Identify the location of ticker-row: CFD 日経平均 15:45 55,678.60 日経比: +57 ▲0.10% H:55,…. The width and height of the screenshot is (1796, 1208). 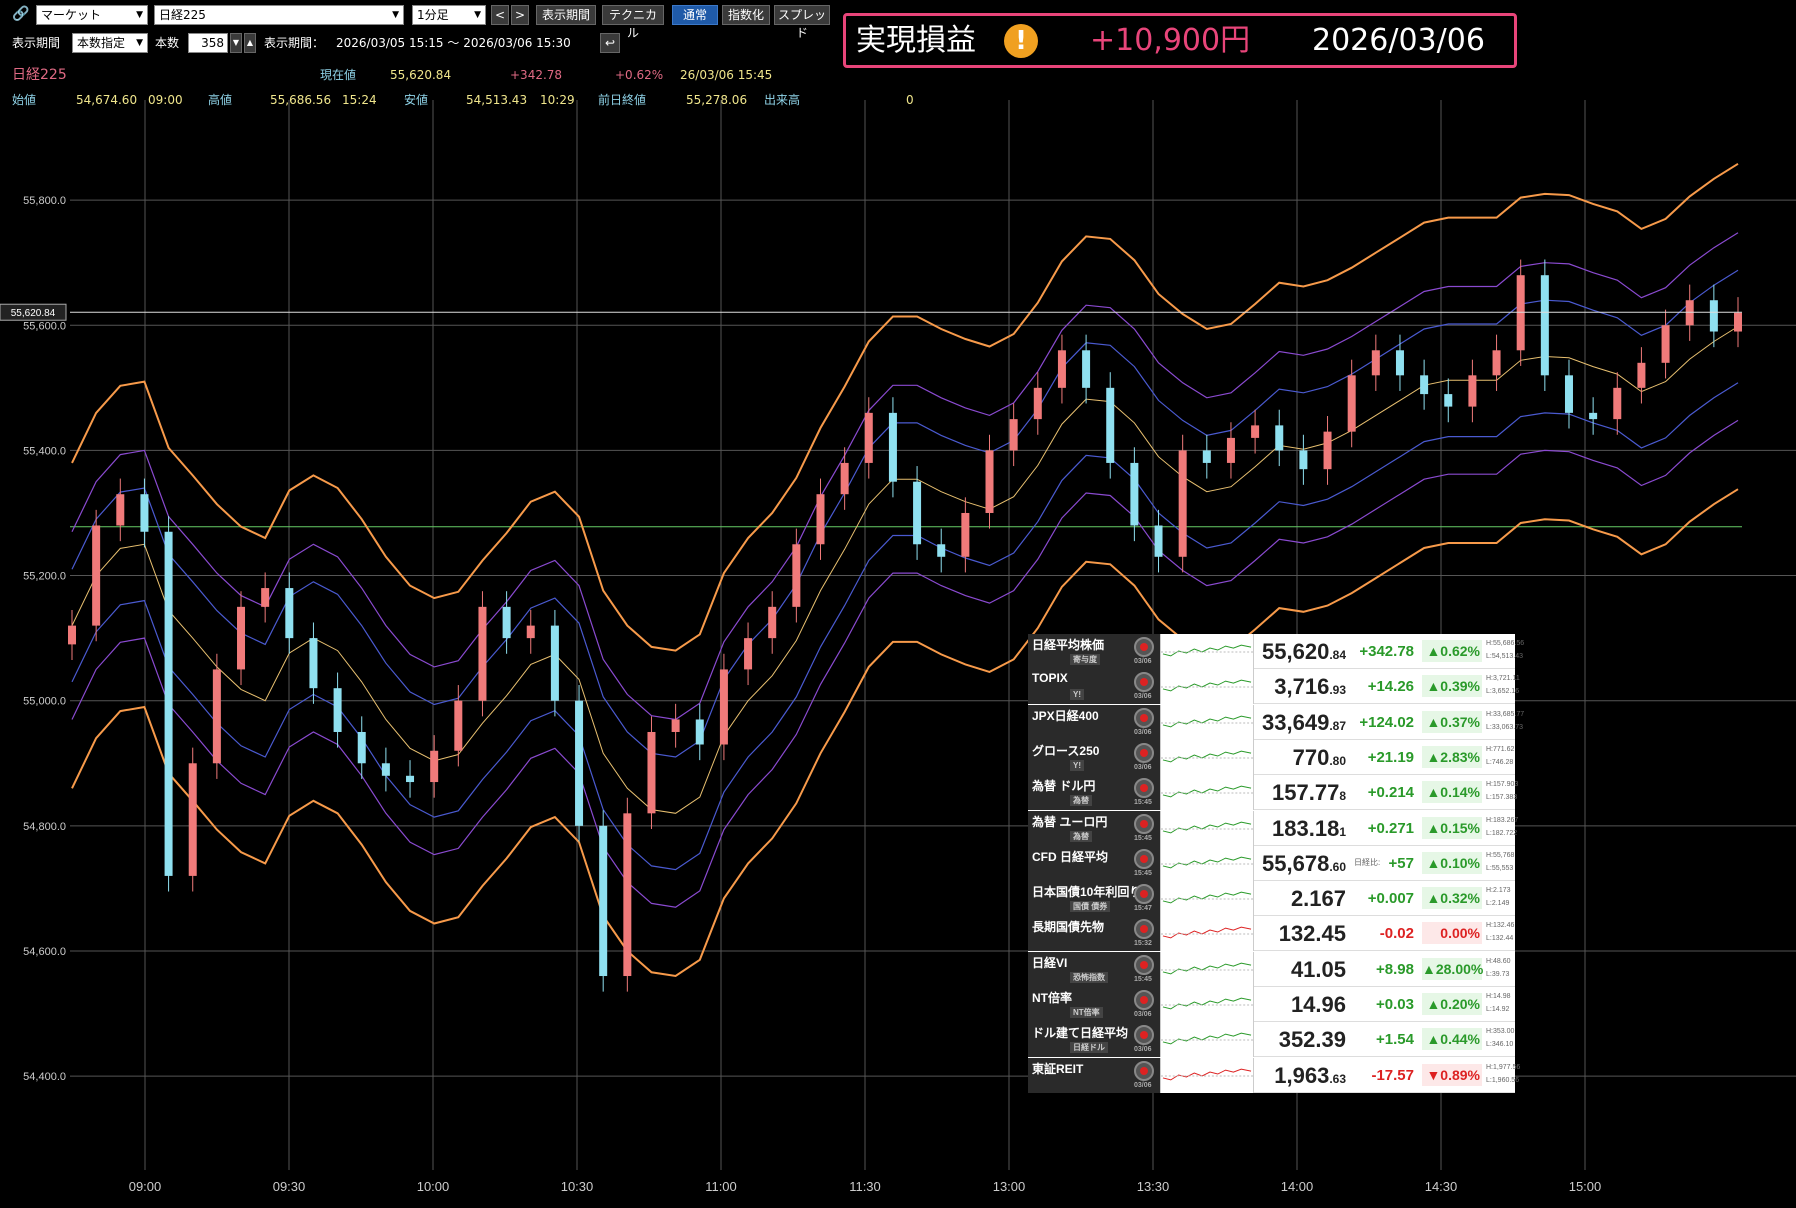
(1271, 863).